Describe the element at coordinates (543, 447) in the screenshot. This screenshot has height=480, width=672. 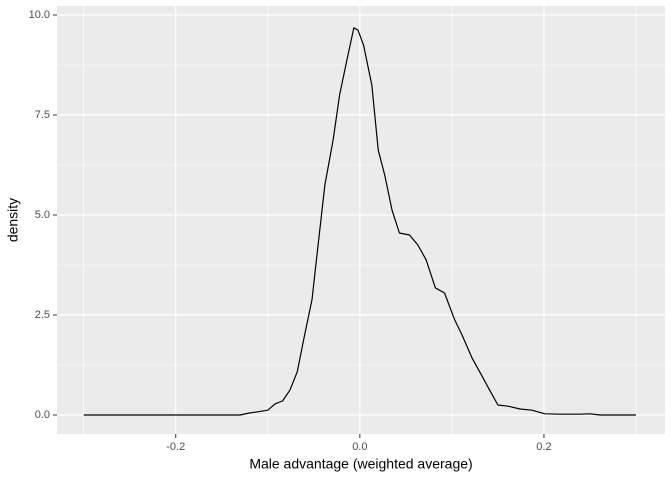
I see `x-tick-label: 0.2` at that location.